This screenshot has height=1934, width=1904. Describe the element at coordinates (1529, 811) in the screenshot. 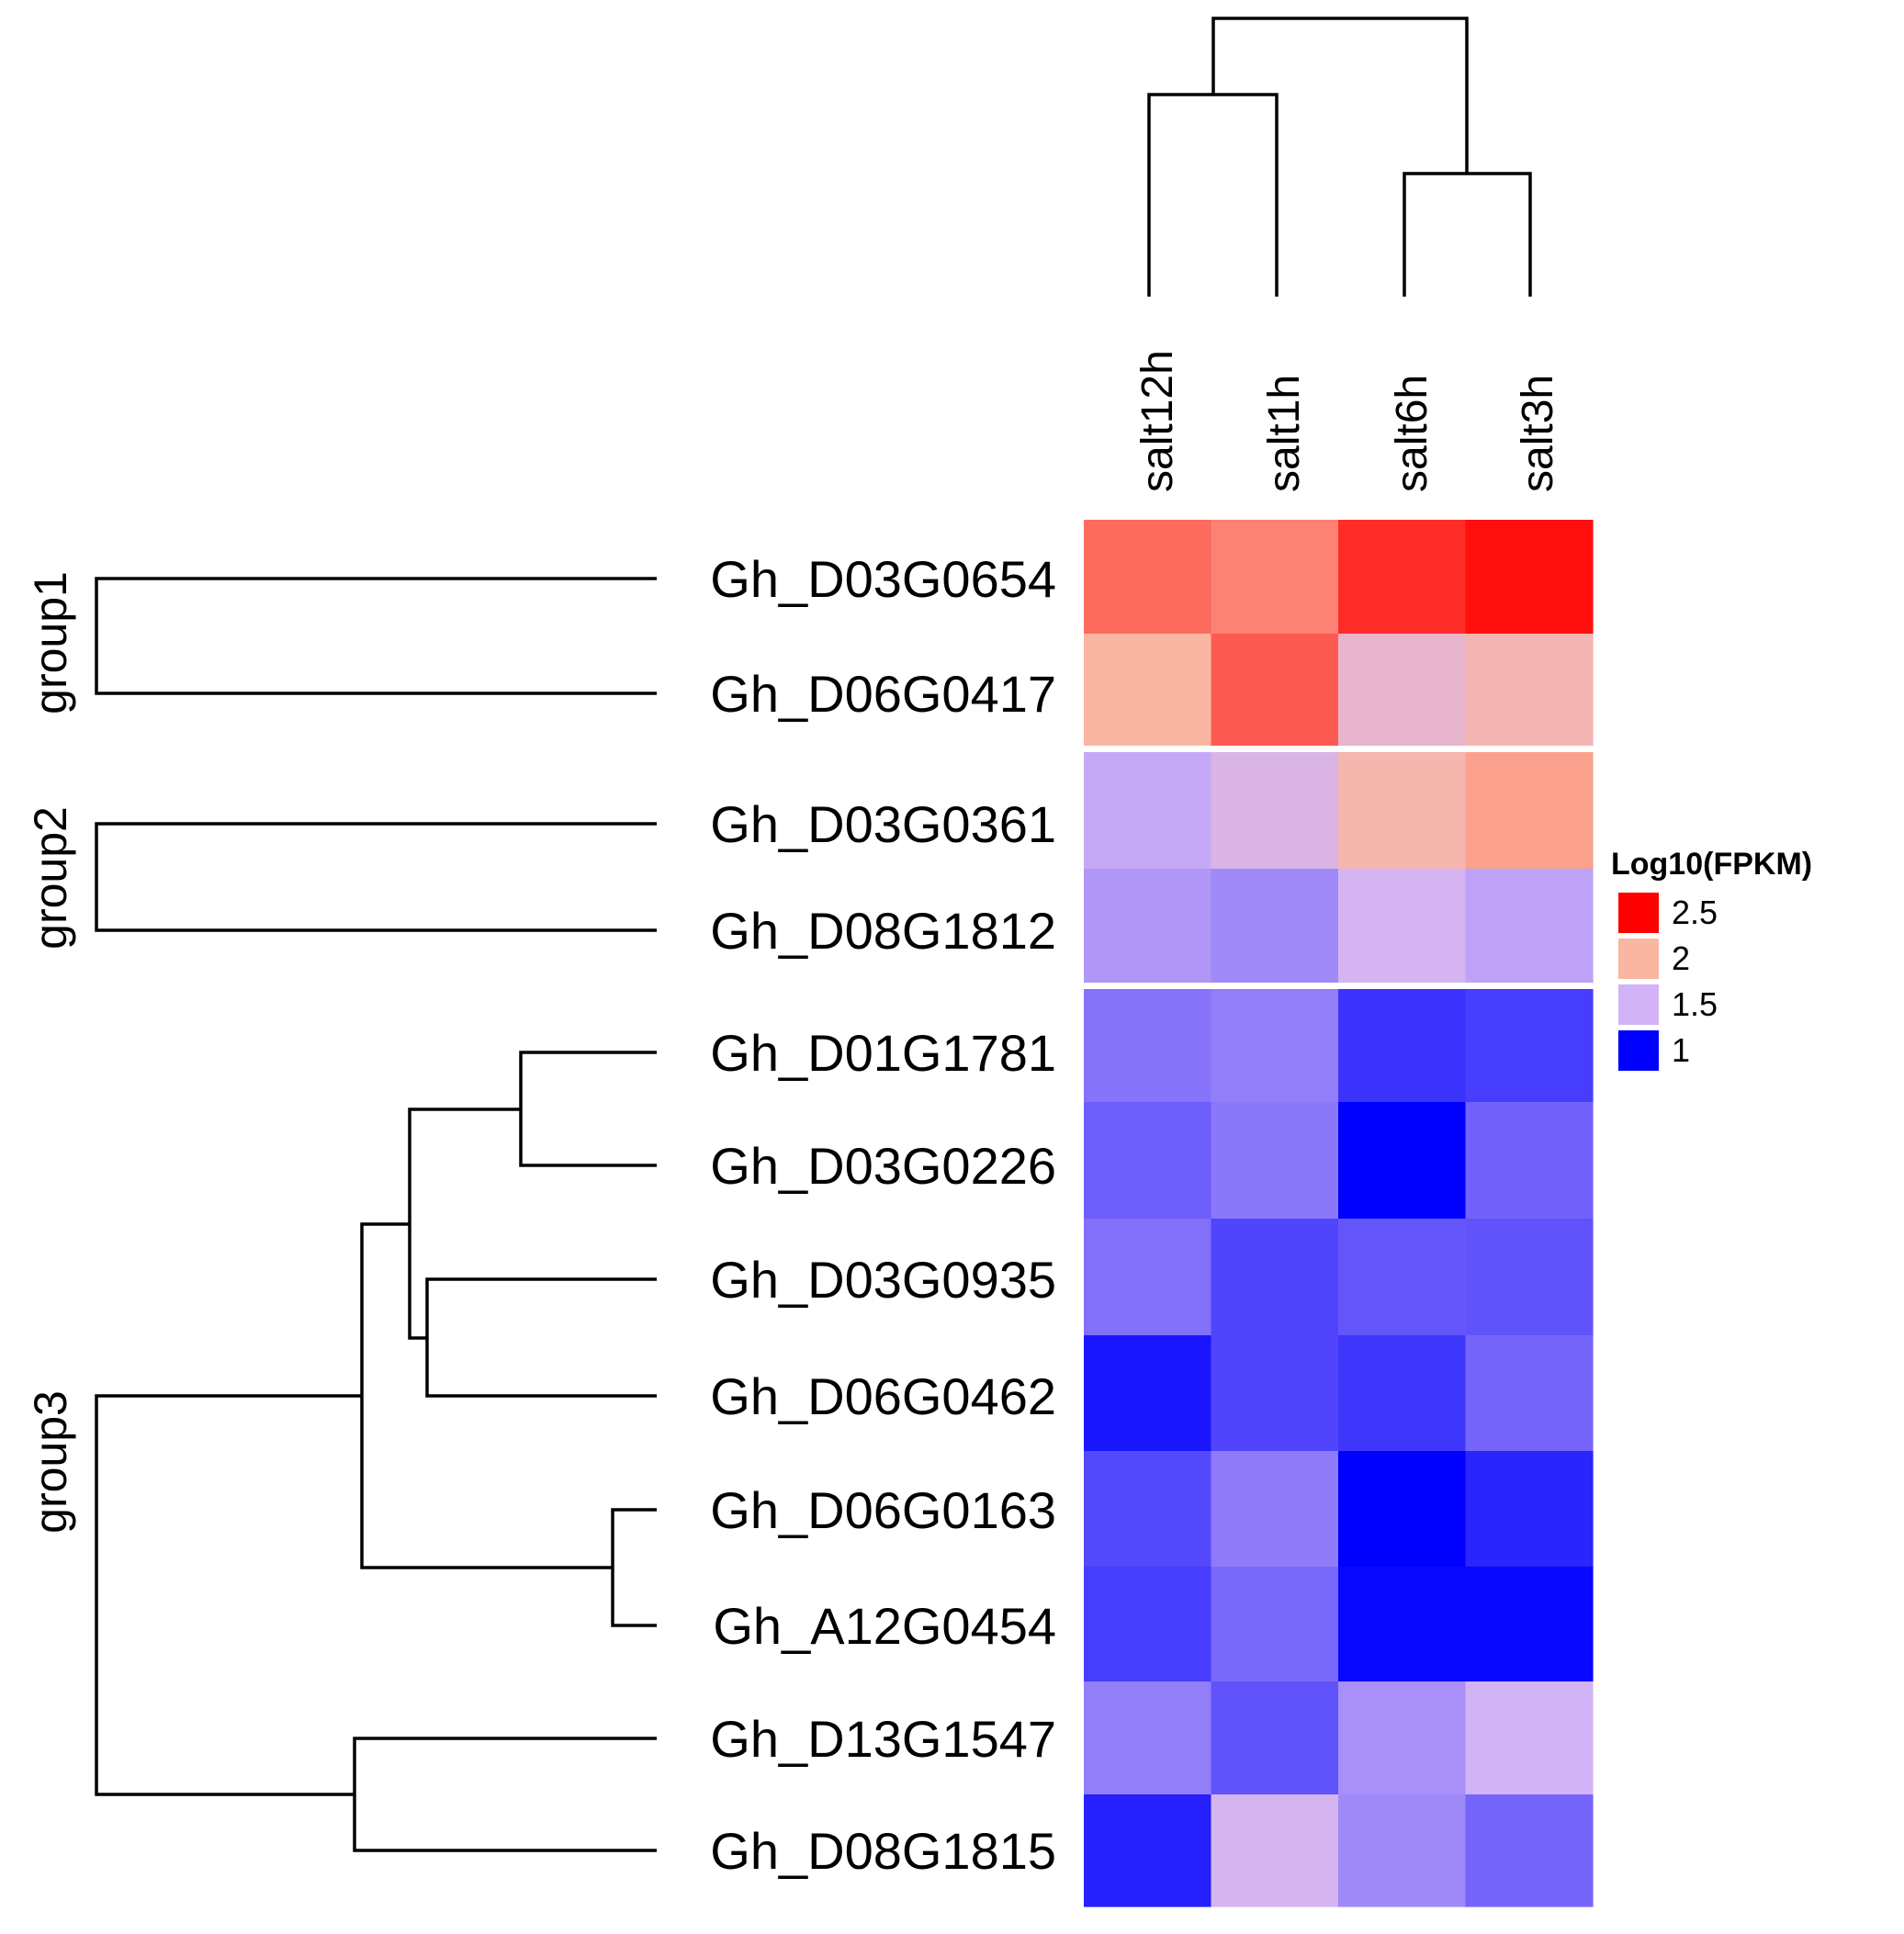

I see `heatmap-cell-Gh_D03G0361-salt3h` at that location.